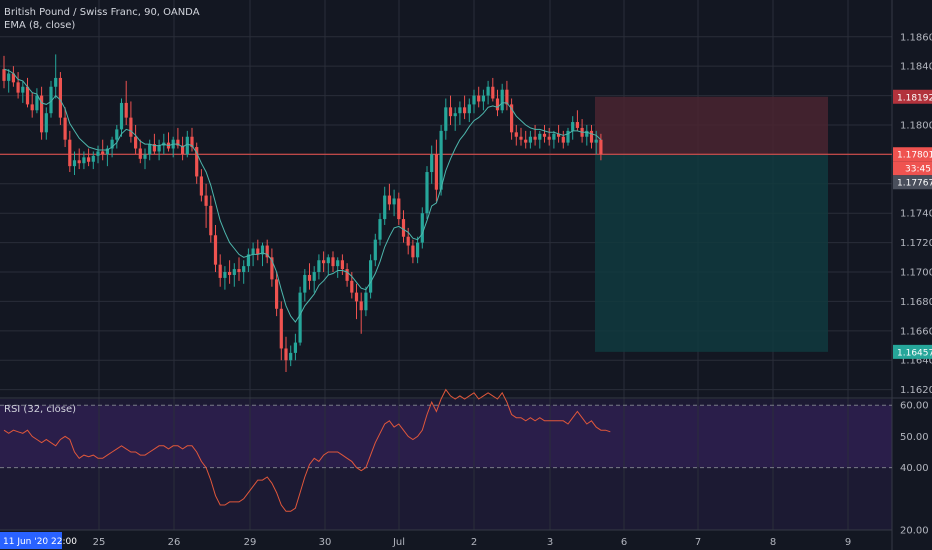 The width and height of the screenshot is (932, 550). Describe the element at coordinates (916, 37) in the screenshot. I see `price-tick-label: 1.18600` at that location.